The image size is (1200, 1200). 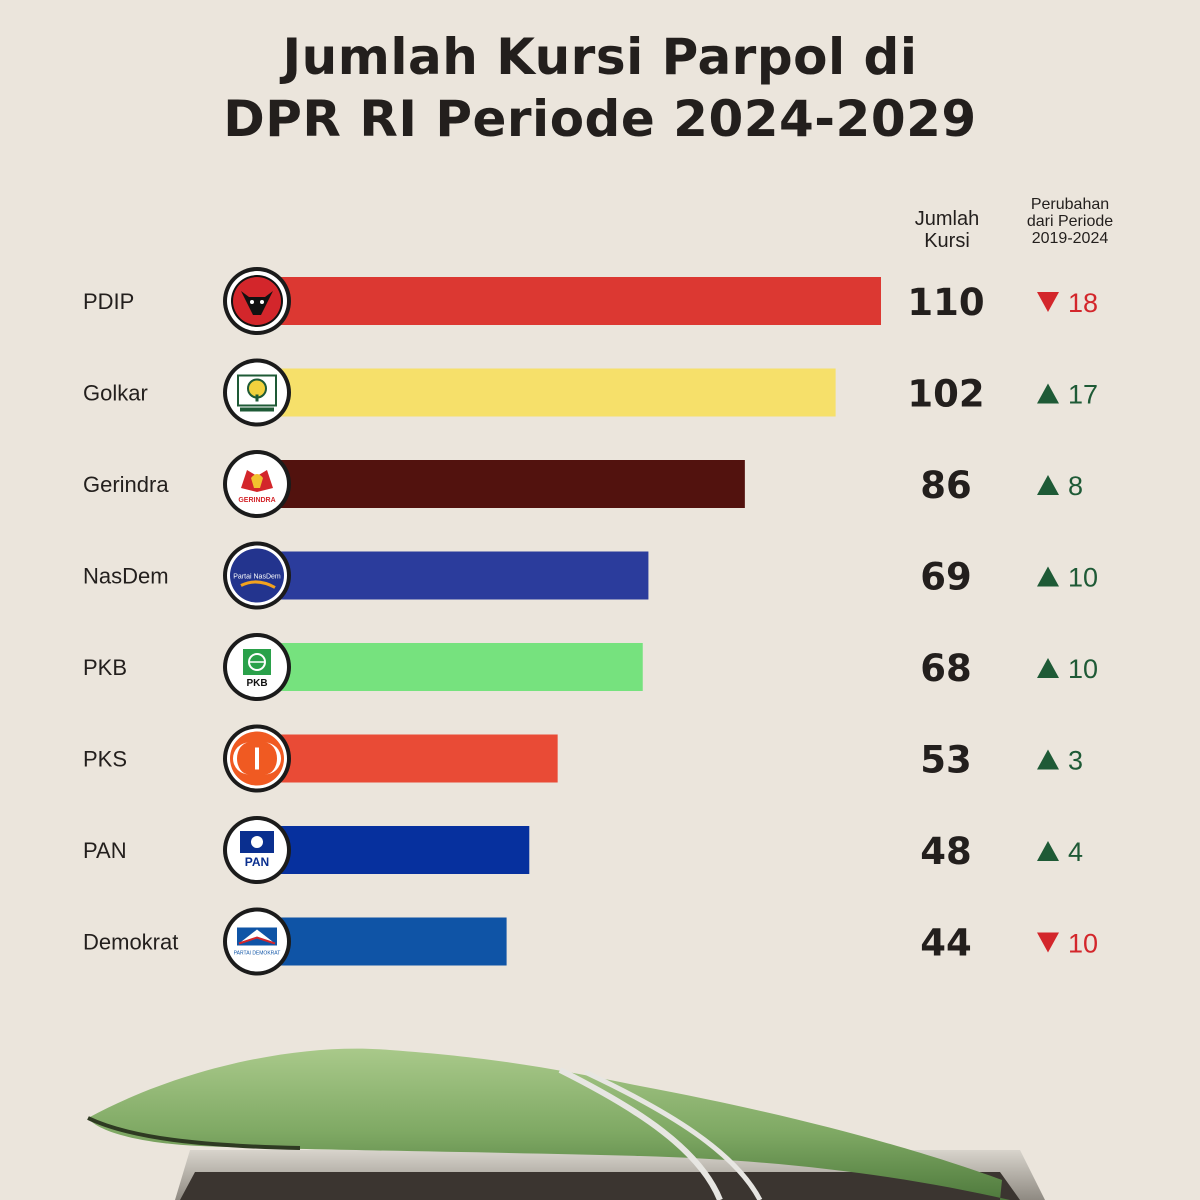 I want to click on bar-gerindra, so click(x=501, y=484).